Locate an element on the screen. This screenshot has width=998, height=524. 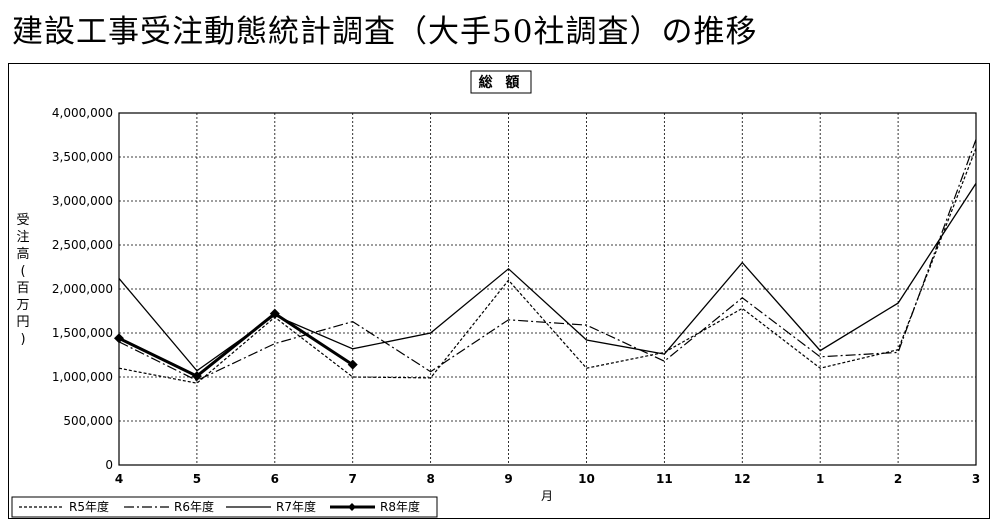
x-tick-label: 5 is located at coordinates (197, 479).